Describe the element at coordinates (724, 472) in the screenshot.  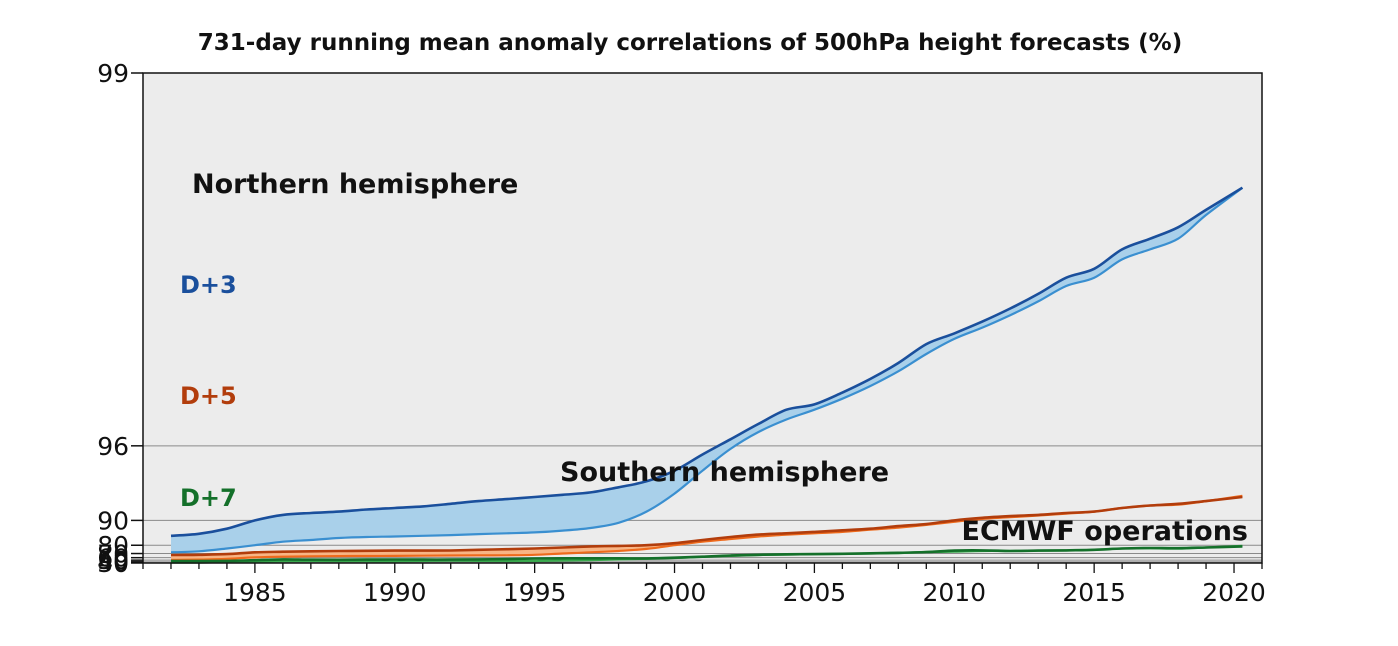
I see `southern-hemisphere-label: Southern hemisphere` at that location.